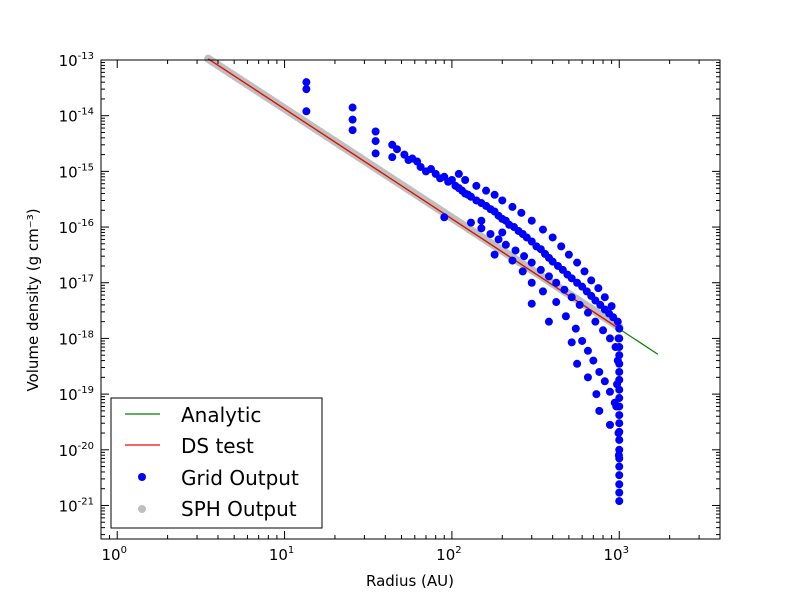  I want to click on legend-label-ds-test: DS test, so click(217, 446).